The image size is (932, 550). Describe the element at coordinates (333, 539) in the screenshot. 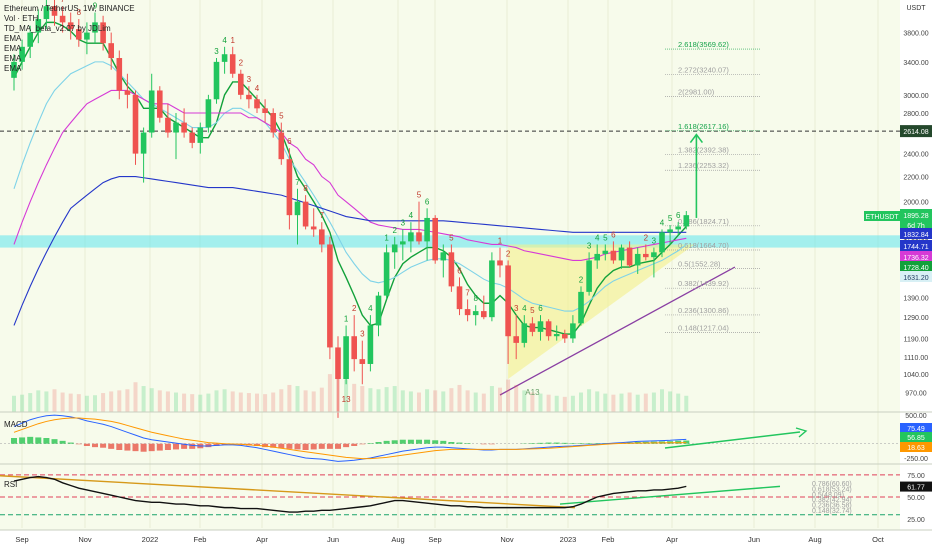

I see `time-tick-label: Jun` at that location.